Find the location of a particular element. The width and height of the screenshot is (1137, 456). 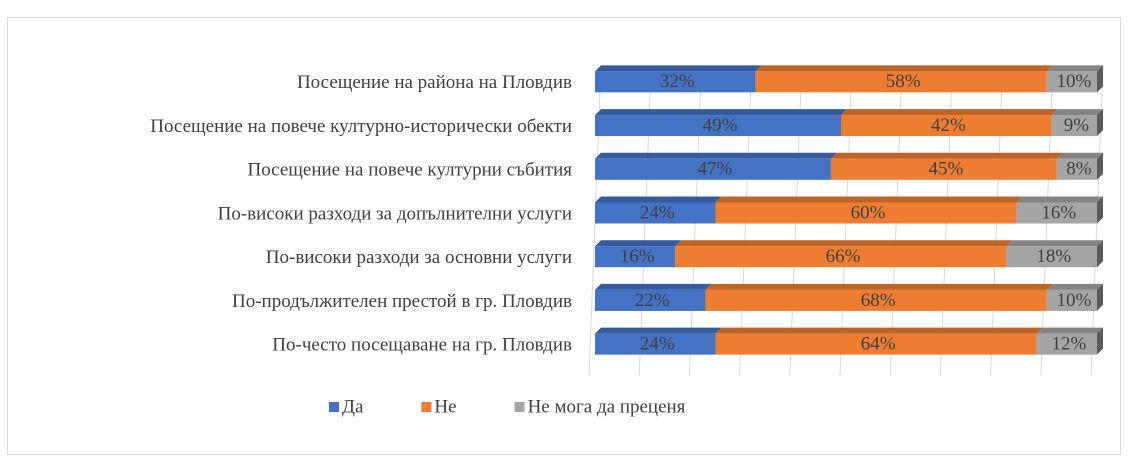

value-label: 49% is located at coordinates (720, 125).